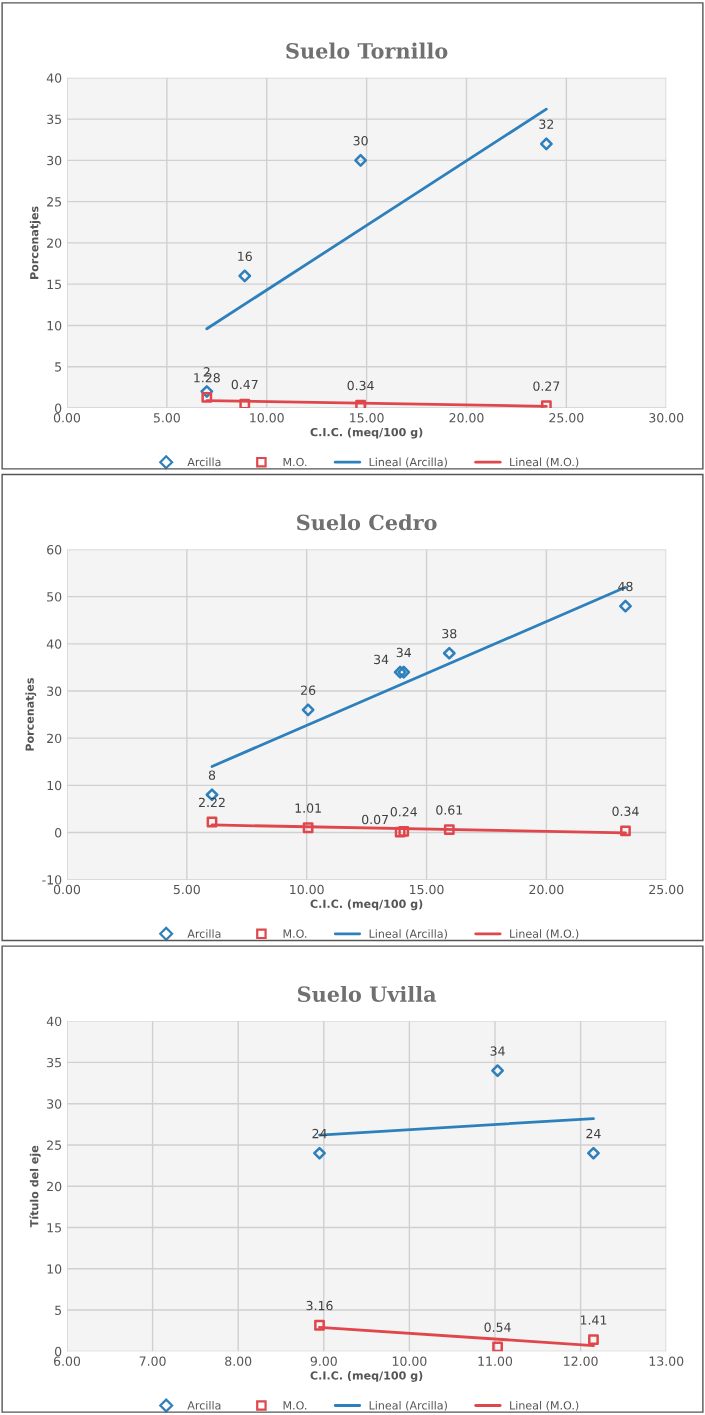 Image resolution: width=705 pixels, height=1415 pixels. I want to click on x-tick-label: 11.00, so click(495, 1361).